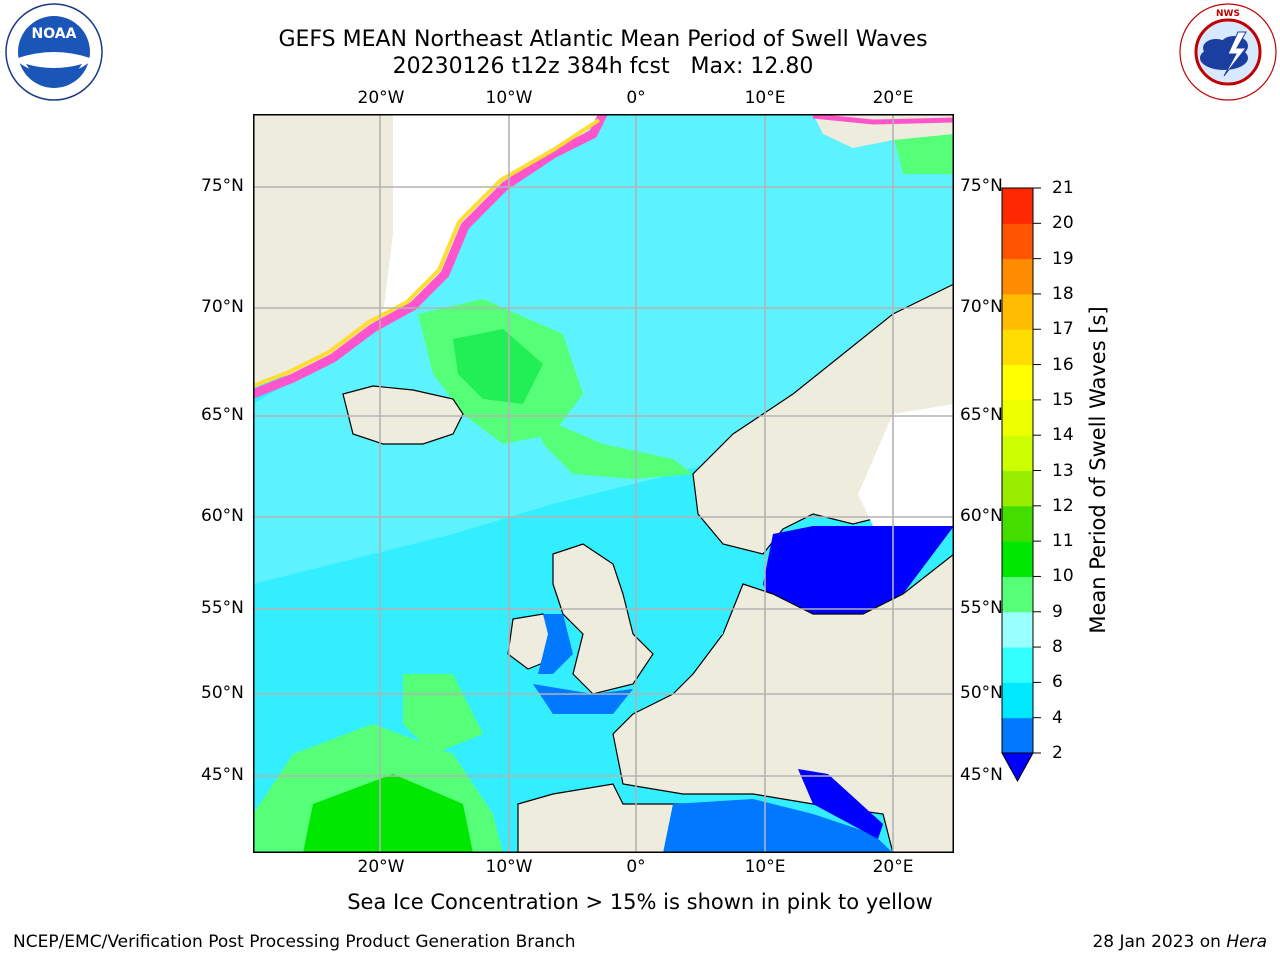  I want to click on colorbar-tick-label: 12, so click(1063, 505).